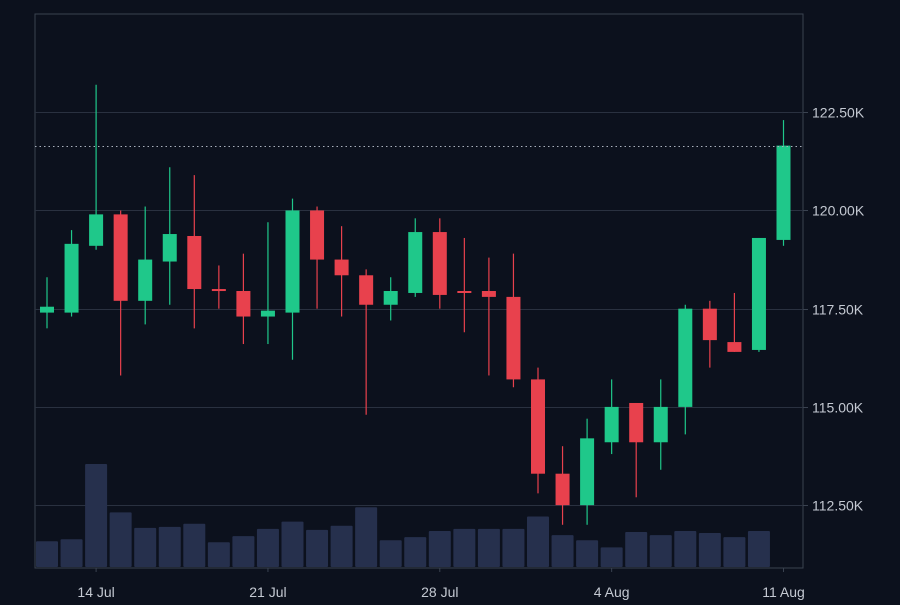  Describe the element at coordinates (612, 592) in the screenshot. I see `x-tick-label: 4 Aug` at that location.